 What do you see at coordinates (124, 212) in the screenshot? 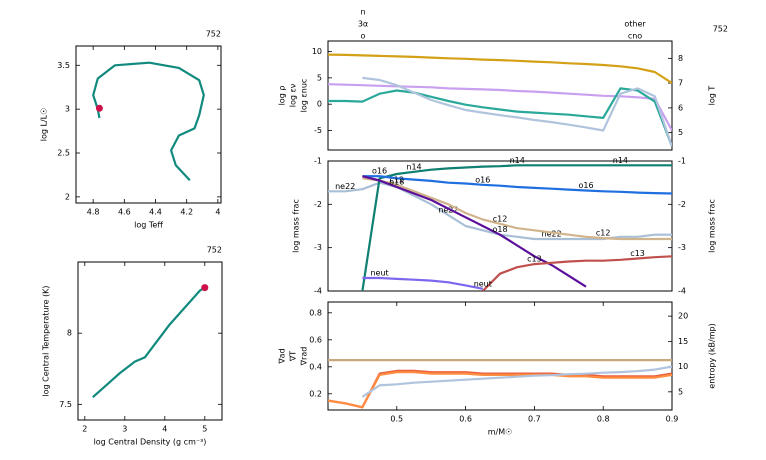
I see `x-tick-label: 4.6` at bounding box center [124, 212].